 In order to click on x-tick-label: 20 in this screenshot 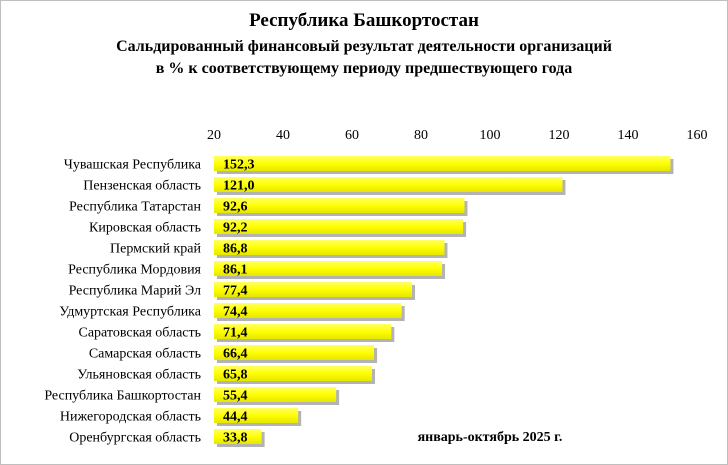, I will do `click(214, 135)`.